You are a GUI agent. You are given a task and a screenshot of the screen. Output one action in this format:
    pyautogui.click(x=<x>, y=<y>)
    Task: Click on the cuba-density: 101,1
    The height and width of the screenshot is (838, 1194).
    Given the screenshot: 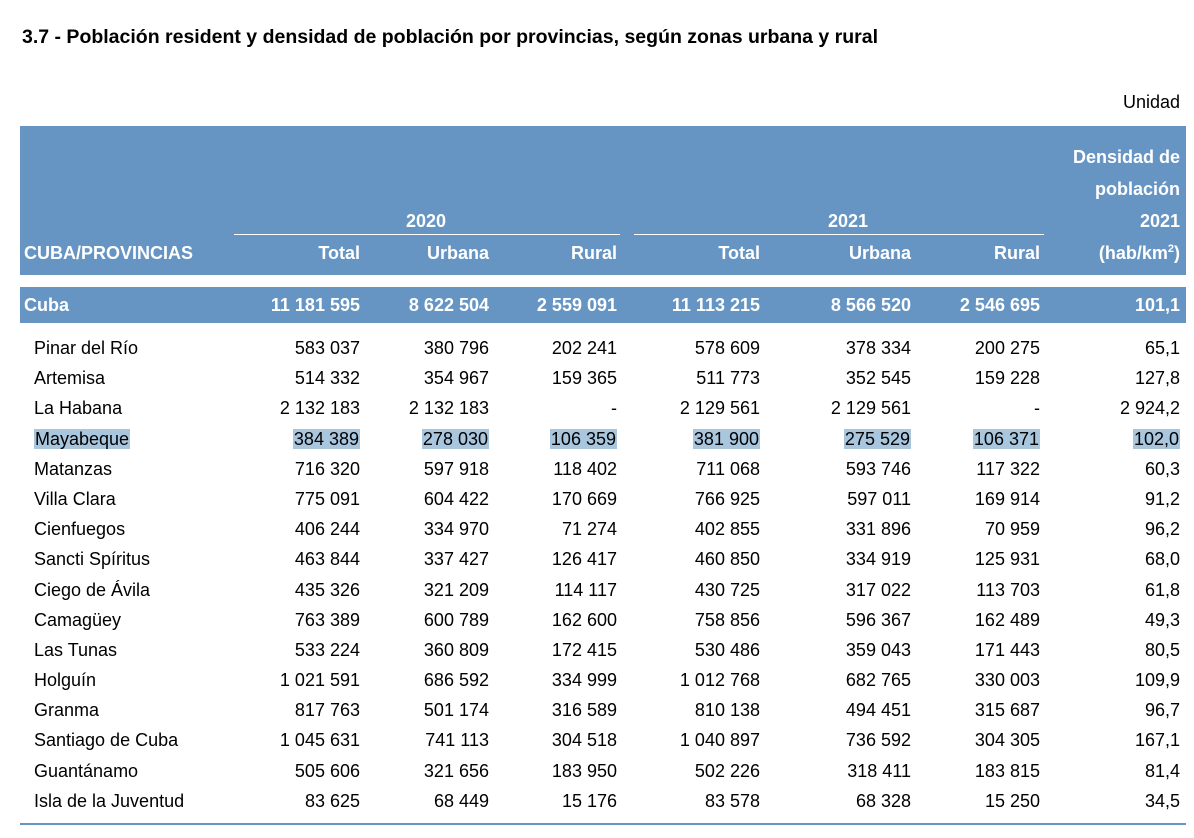 What is the action you would take?
    pyautogui.click(x=1157, y=305)
    